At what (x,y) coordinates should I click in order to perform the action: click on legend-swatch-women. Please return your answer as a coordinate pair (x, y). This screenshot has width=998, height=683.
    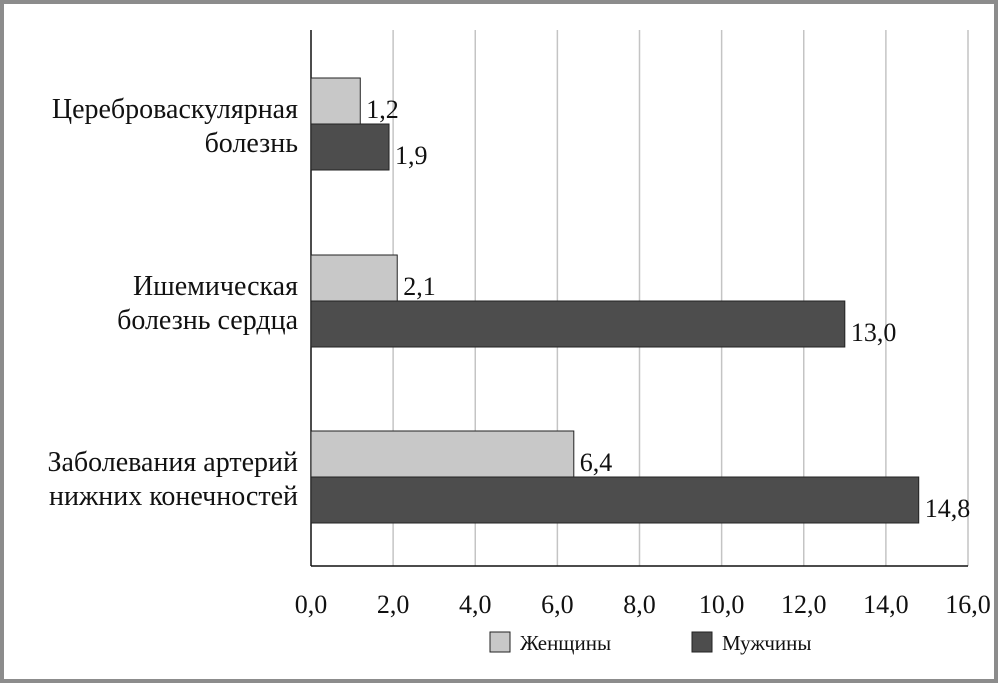
    Looking at the image, I should click on (500, 642).